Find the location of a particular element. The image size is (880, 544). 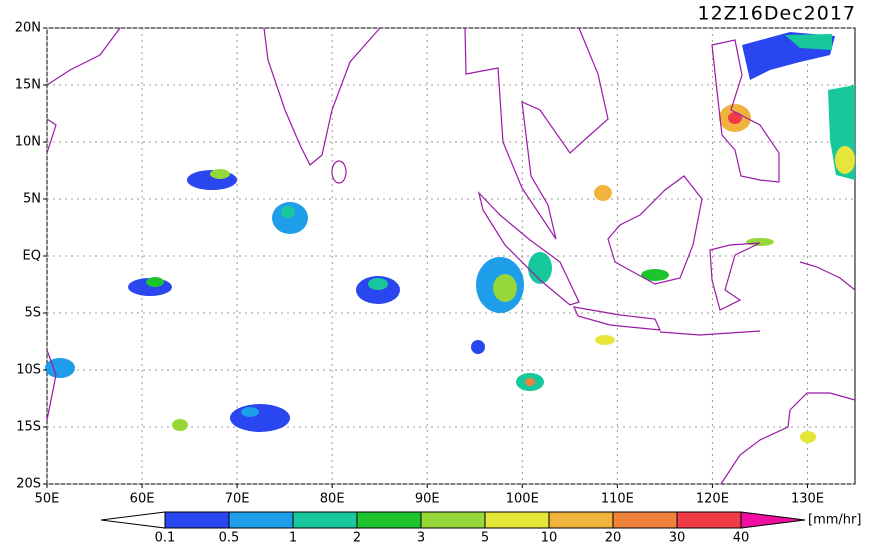

colorbar-label: 30 is located at coordinates (677, 537).